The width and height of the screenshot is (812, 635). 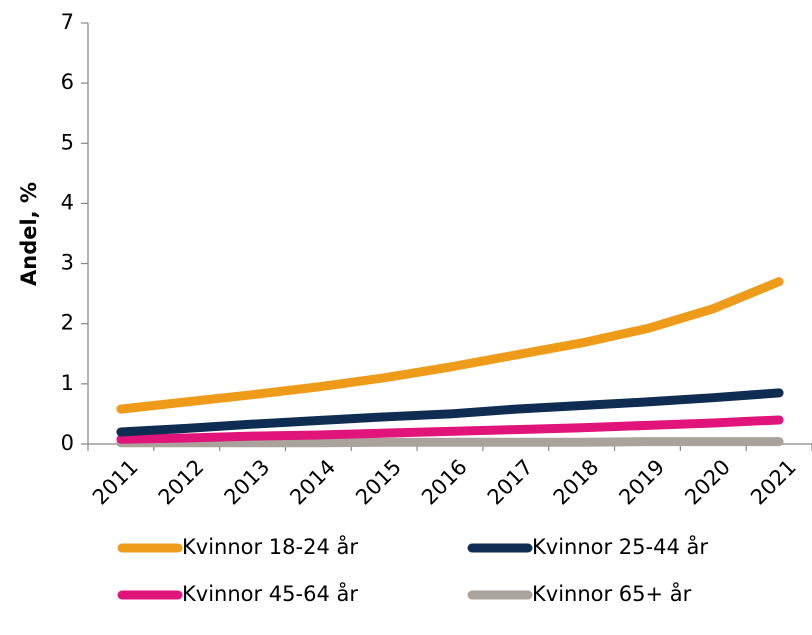 What do you see at coordinates (270, 546) in the screenshot?
I see `legend-label: Kvinnor 18-24 år` at bounding box center [270, 546].